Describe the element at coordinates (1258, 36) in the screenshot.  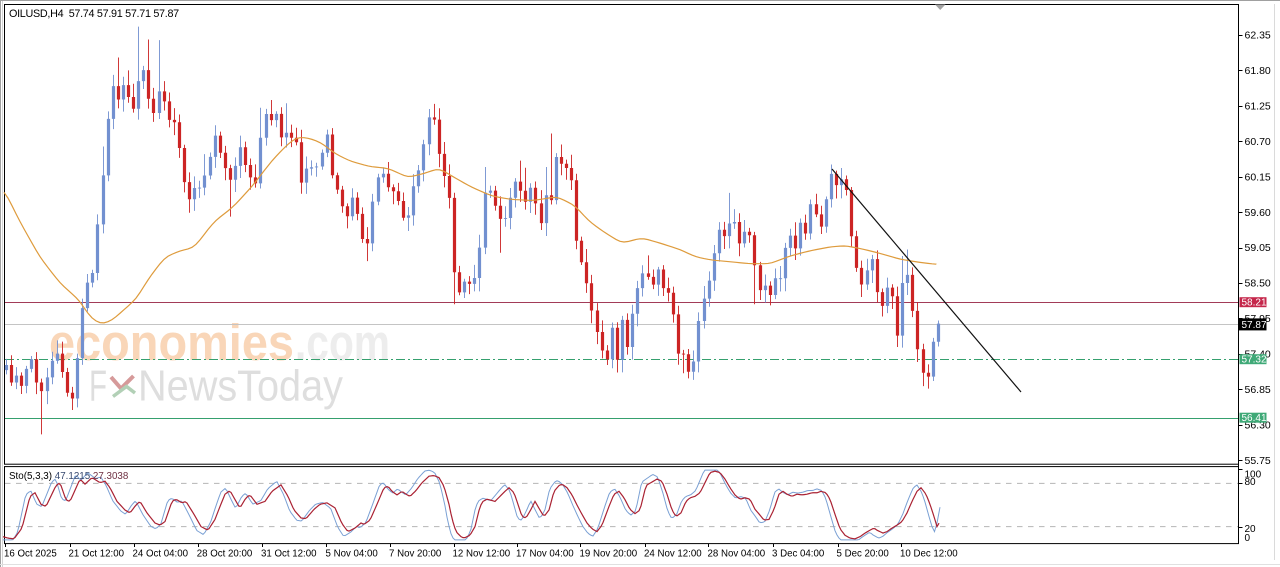
I see `svg-text: 62.35` at that location.